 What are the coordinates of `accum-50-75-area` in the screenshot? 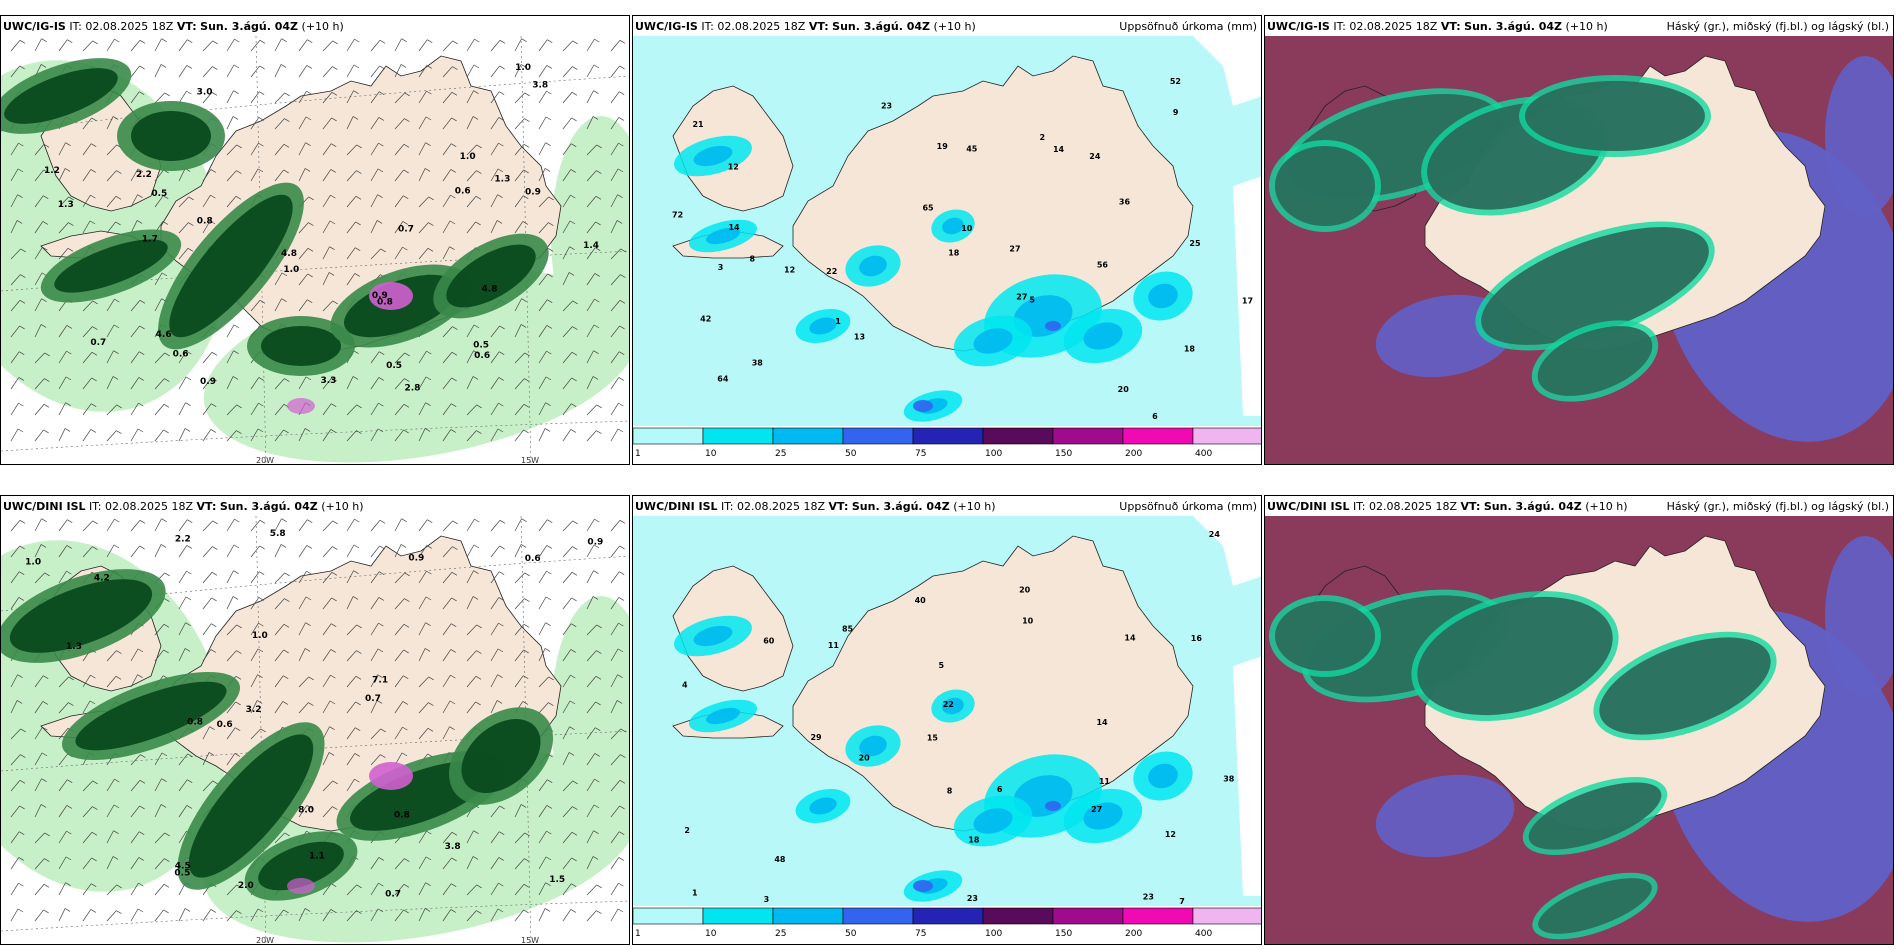 It's located at (923, 886).